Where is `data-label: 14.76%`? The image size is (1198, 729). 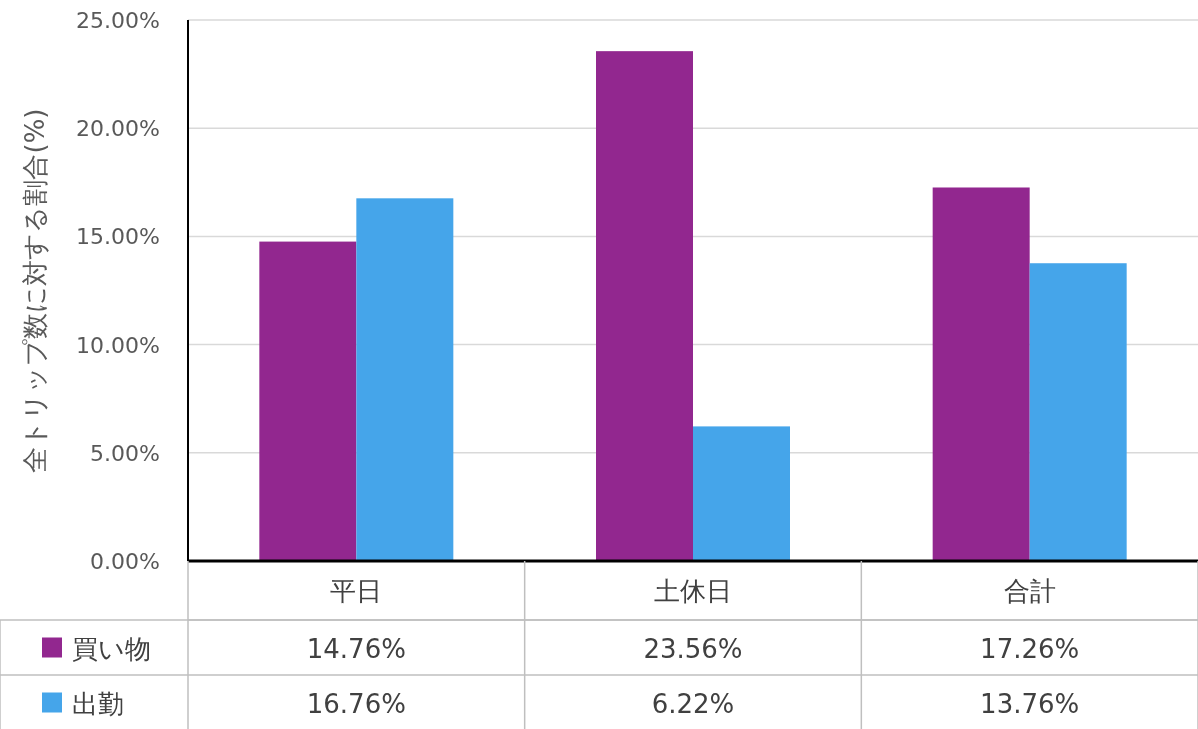 data-label: 14.76% is located at coordinates (356, 648).